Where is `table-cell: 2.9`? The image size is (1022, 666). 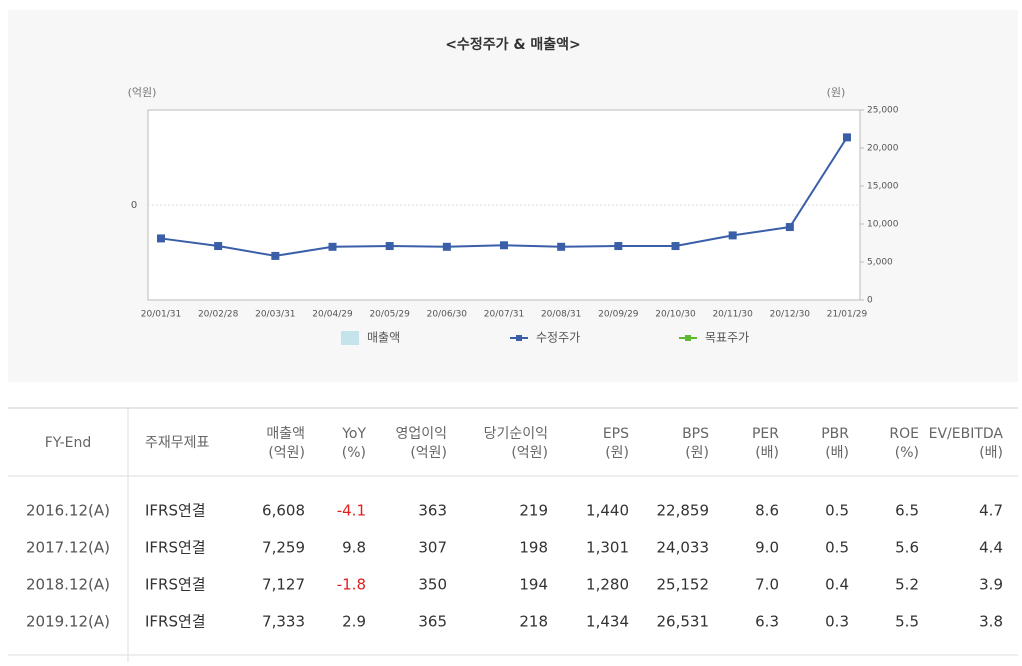 table-cell: 2.9 is located at coordinates (354, 622).